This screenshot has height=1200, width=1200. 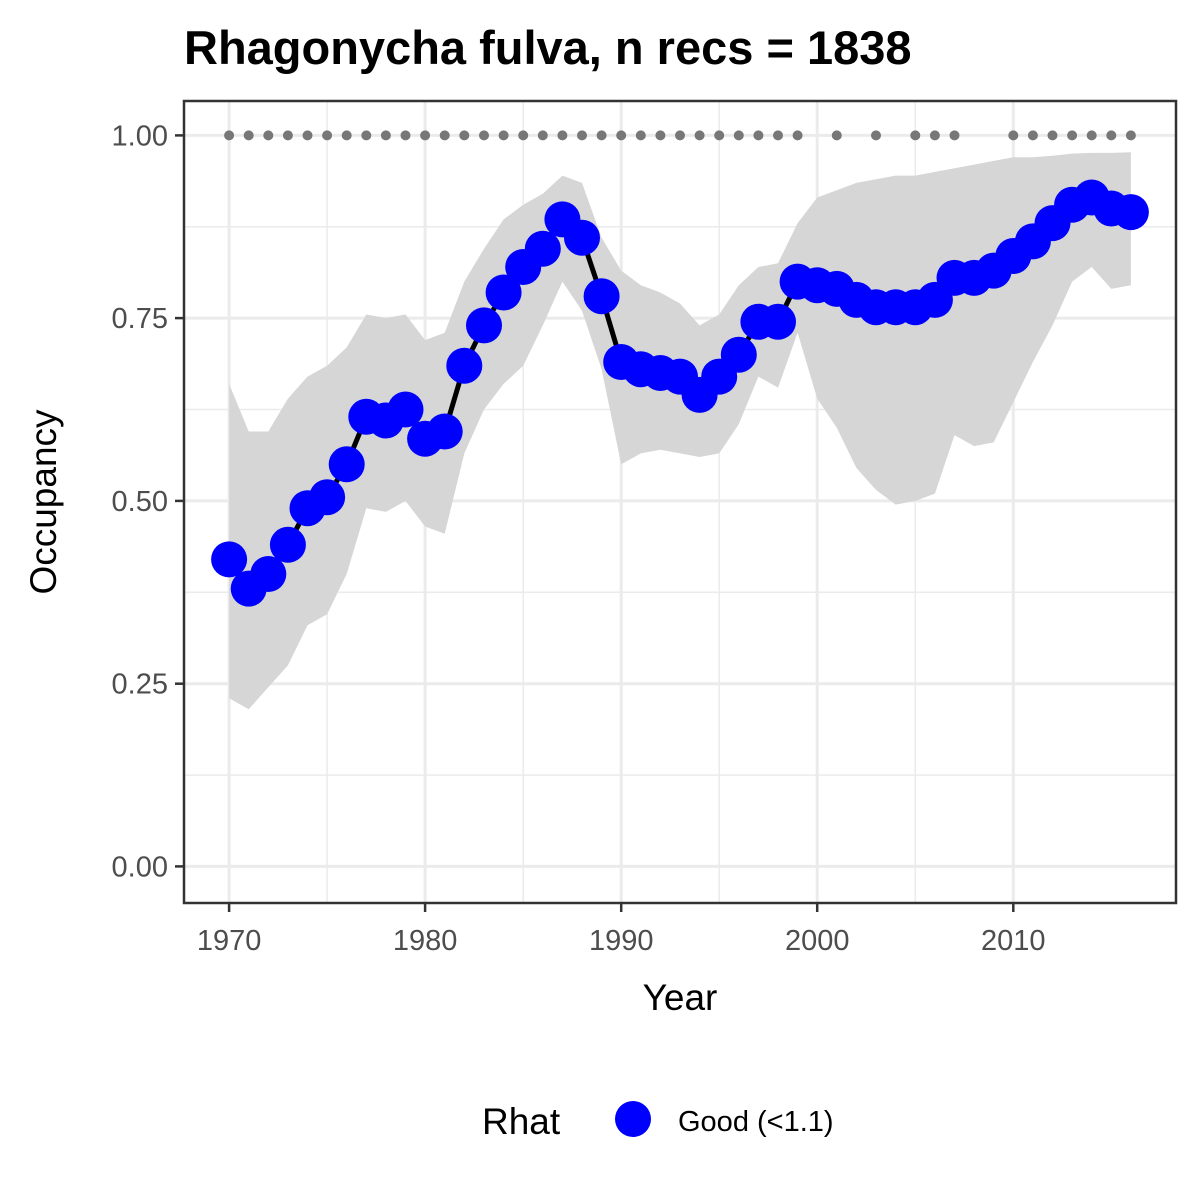 I want to click on legend-label-good: Good (<1.1), so click(x=756, y=1122).